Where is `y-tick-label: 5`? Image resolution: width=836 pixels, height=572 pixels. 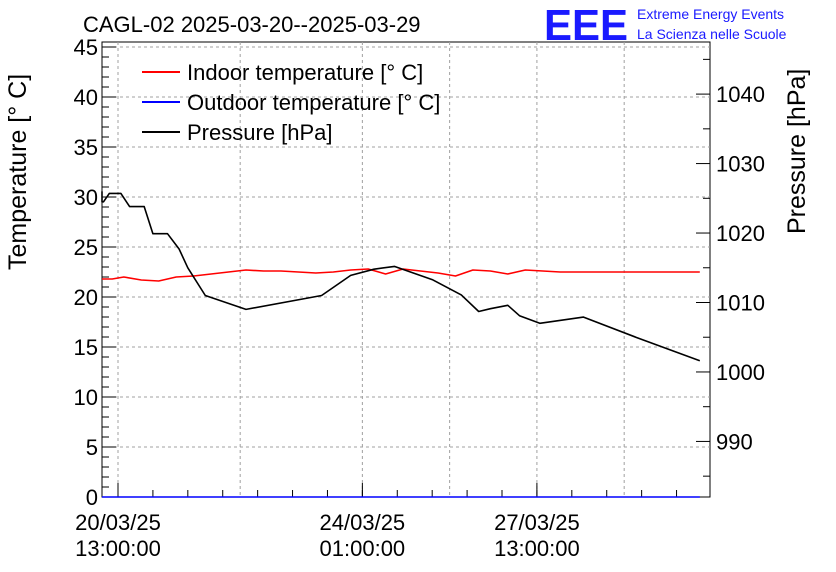
y-tick-label: 5 is located at coordinates (92, 447).